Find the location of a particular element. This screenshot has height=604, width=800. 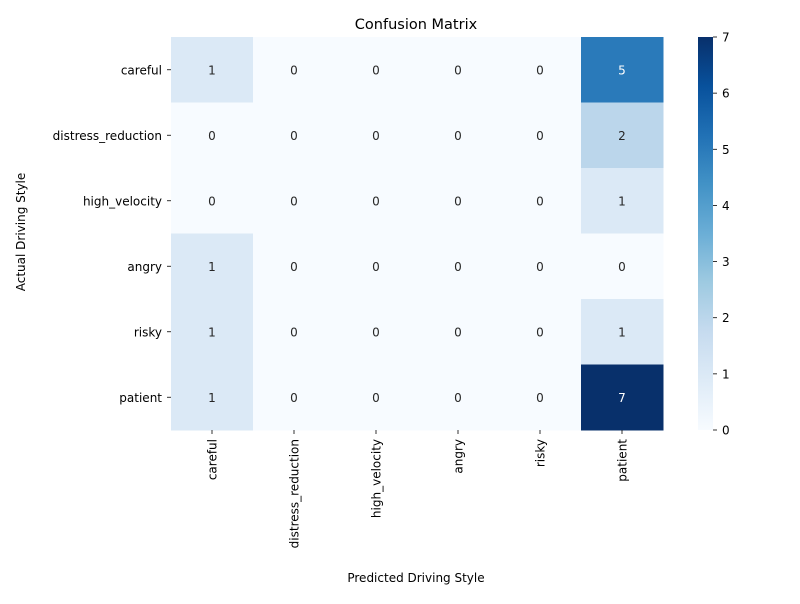

cell-value-label: 2 is located at coordinates (622, 136).